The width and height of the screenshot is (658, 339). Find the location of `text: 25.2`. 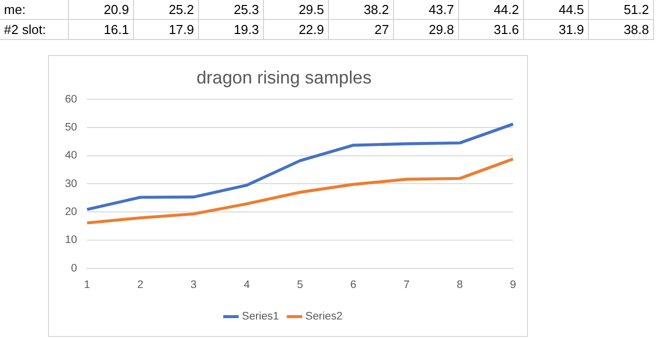

text: 25.2 is located at coordinates (166, 10).